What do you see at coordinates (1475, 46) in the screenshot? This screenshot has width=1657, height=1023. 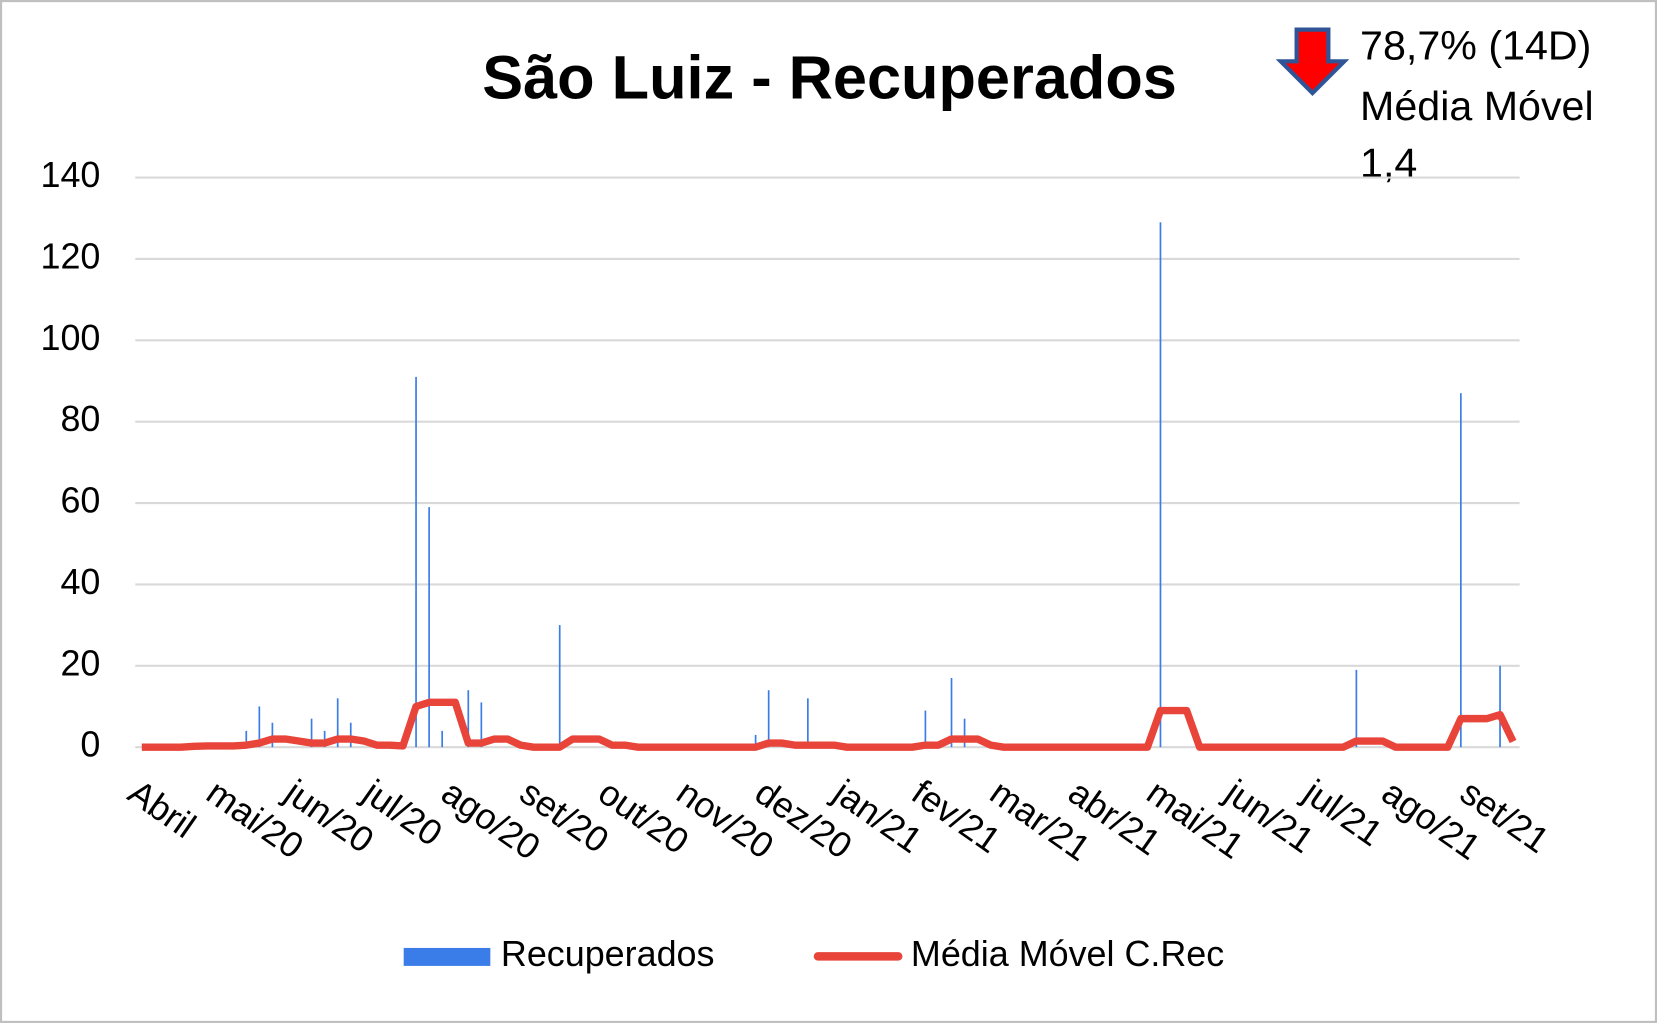 I see `annotation: 78,7% (14D)` at bounding box center [1475, 46].